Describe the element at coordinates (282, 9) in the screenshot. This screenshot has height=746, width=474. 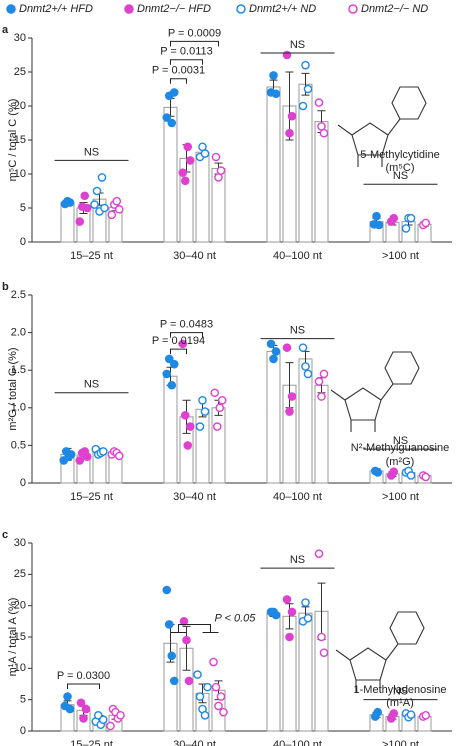
I see `legend-label: Dnmt2+/+ ND` at that location.